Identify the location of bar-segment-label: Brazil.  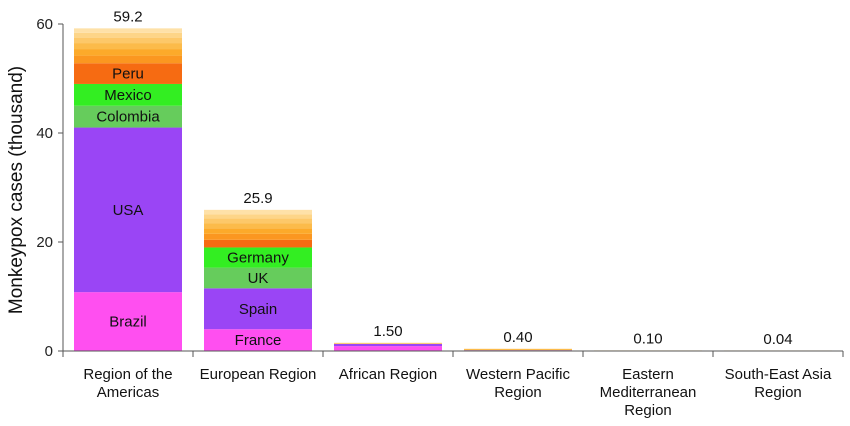
(128, 322).